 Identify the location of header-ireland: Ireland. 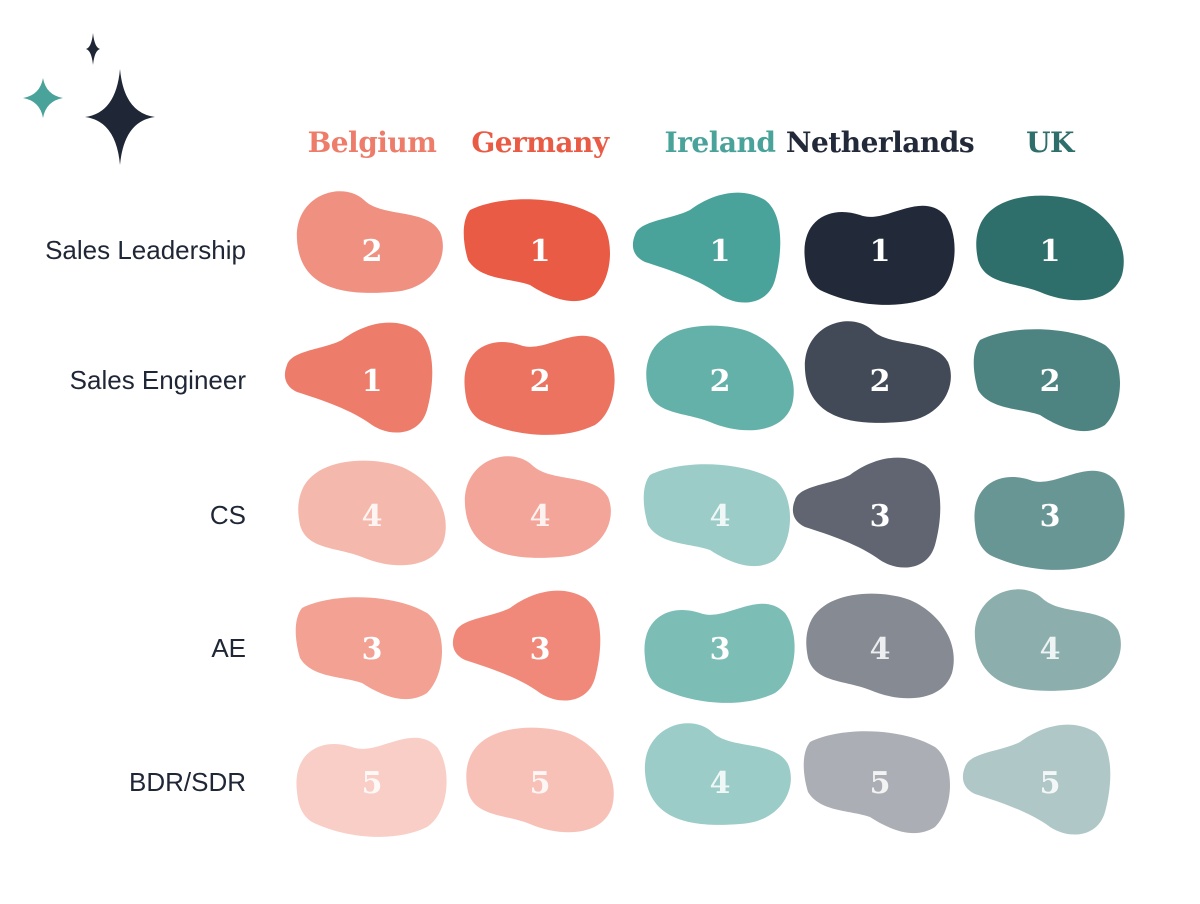
(720, 142).